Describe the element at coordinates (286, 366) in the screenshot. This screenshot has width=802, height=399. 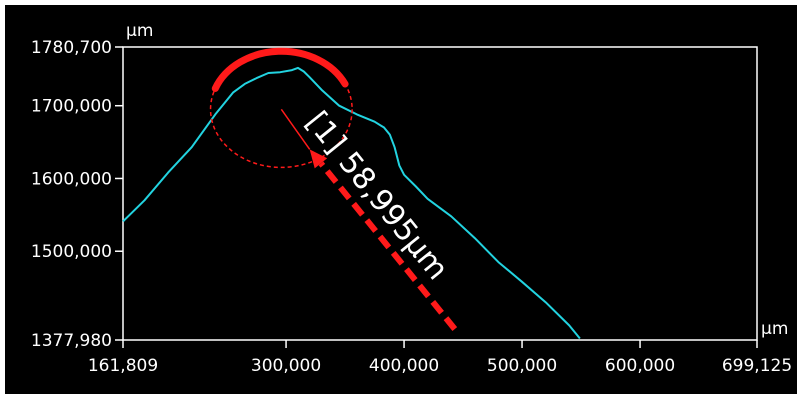
I see `x-tick-label: 300,000` at that location.